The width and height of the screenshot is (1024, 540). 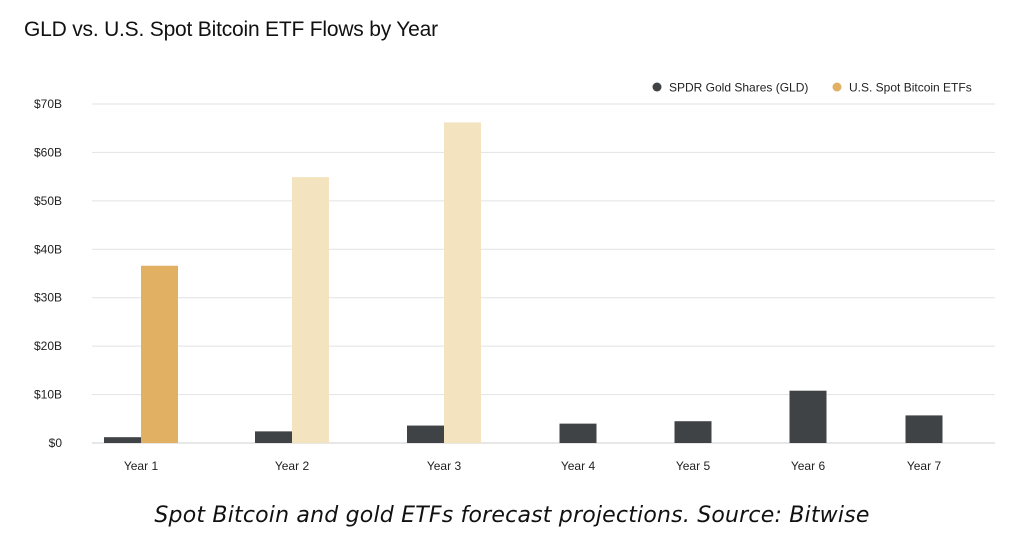 What do you see at coordinates (48, 104) in the screenshot?
I see `y-tick-label: $70B` at bounding box center [48, 104].